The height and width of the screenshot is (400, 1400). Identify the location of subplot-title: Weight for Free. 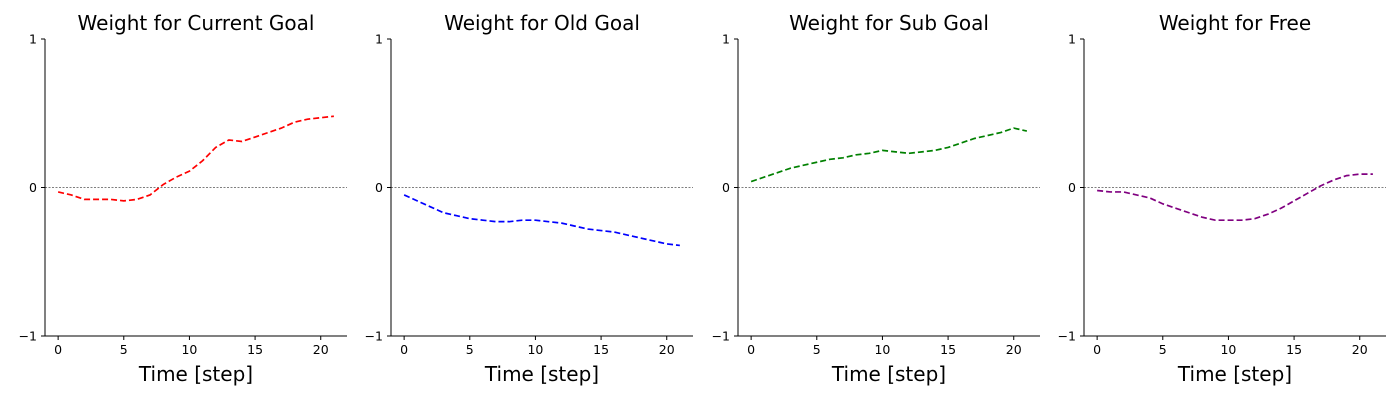
(1235, 23).